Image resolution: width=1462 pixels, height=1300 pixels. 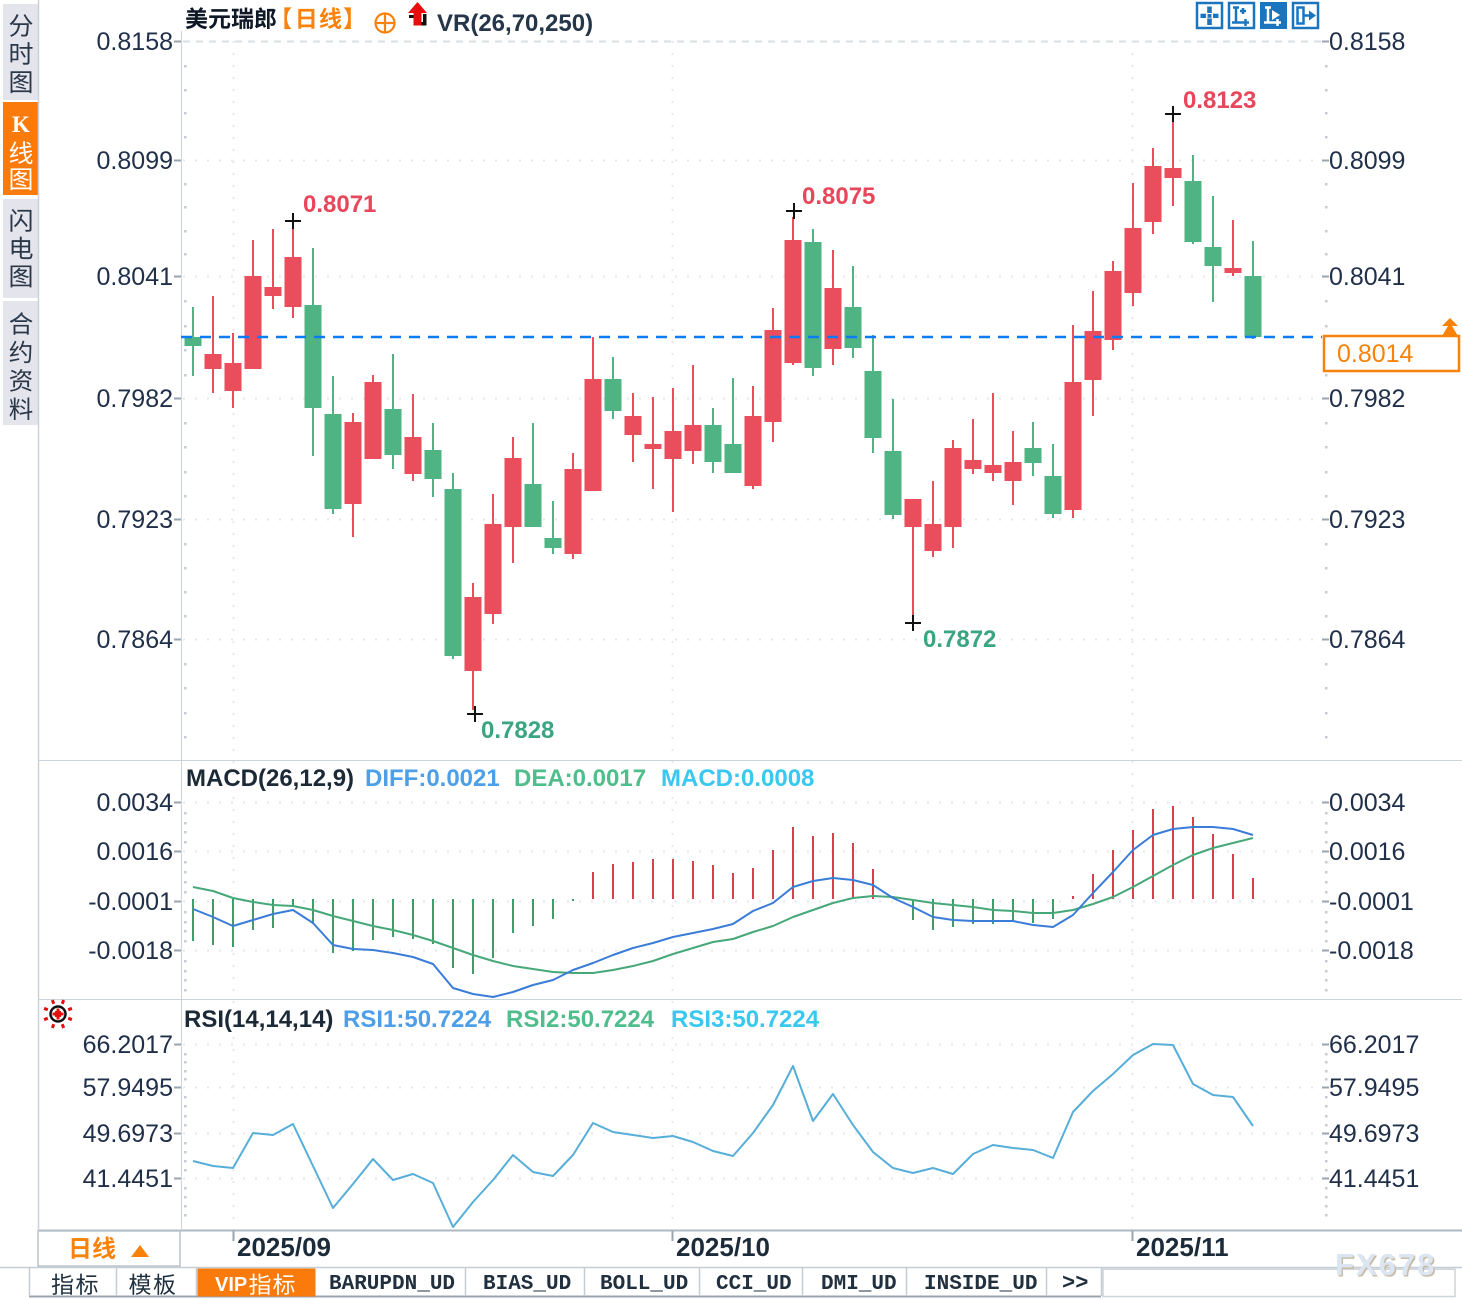 What do you see at coordinates (527, 1284) in the screenshot?
I see `svg-text: BIAS_UD` at bounding box center [527, 1284].